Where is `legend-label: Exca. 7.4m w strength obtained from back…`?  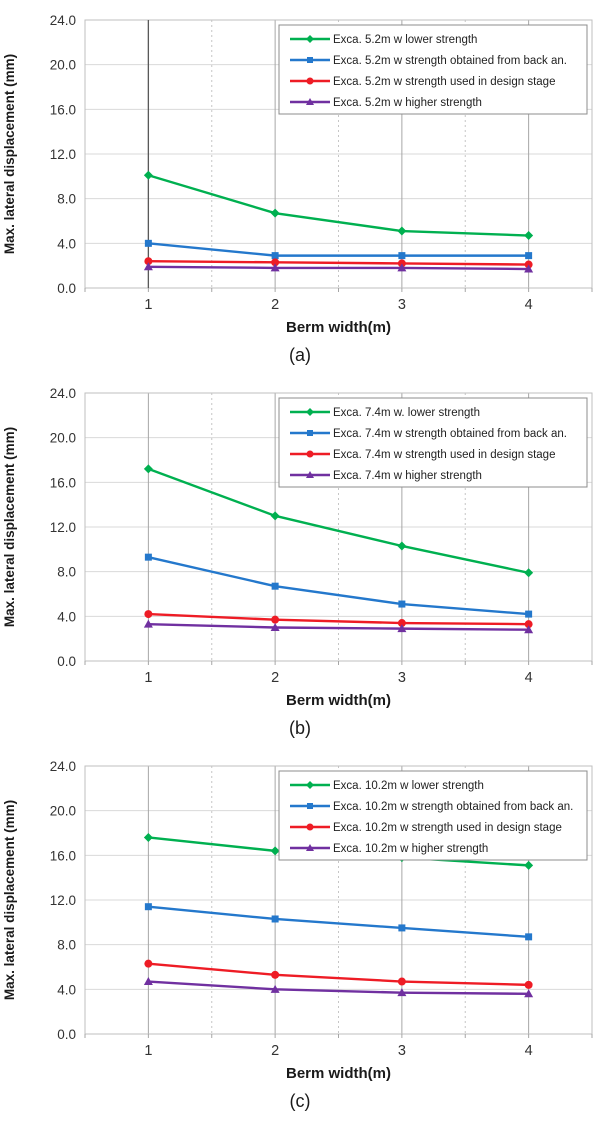 legend-label: Exca. 7.4m w strength obtained from back… is located at coordinates (450, 434).